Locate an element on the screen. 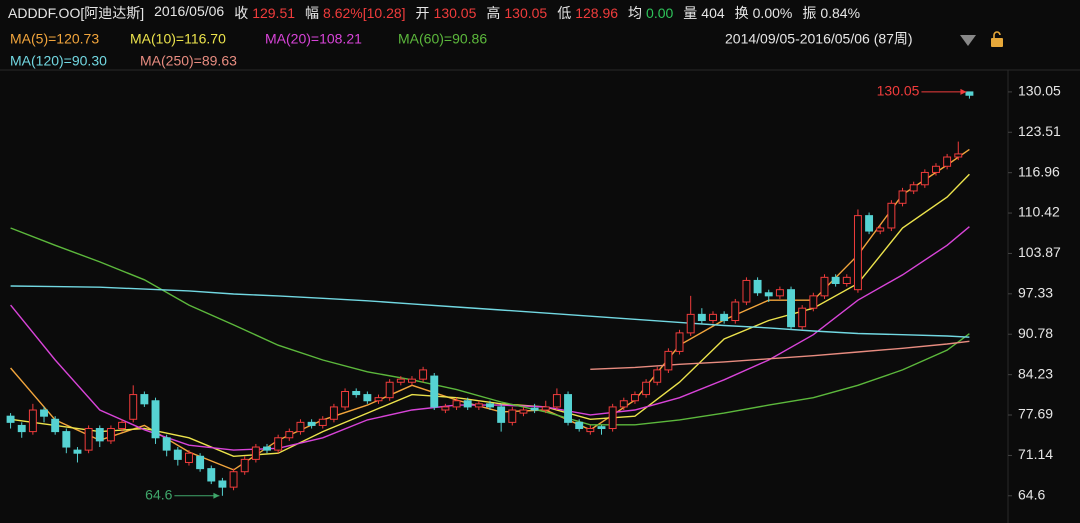  annotation: 64.6 is located at coordinates (158, 494).